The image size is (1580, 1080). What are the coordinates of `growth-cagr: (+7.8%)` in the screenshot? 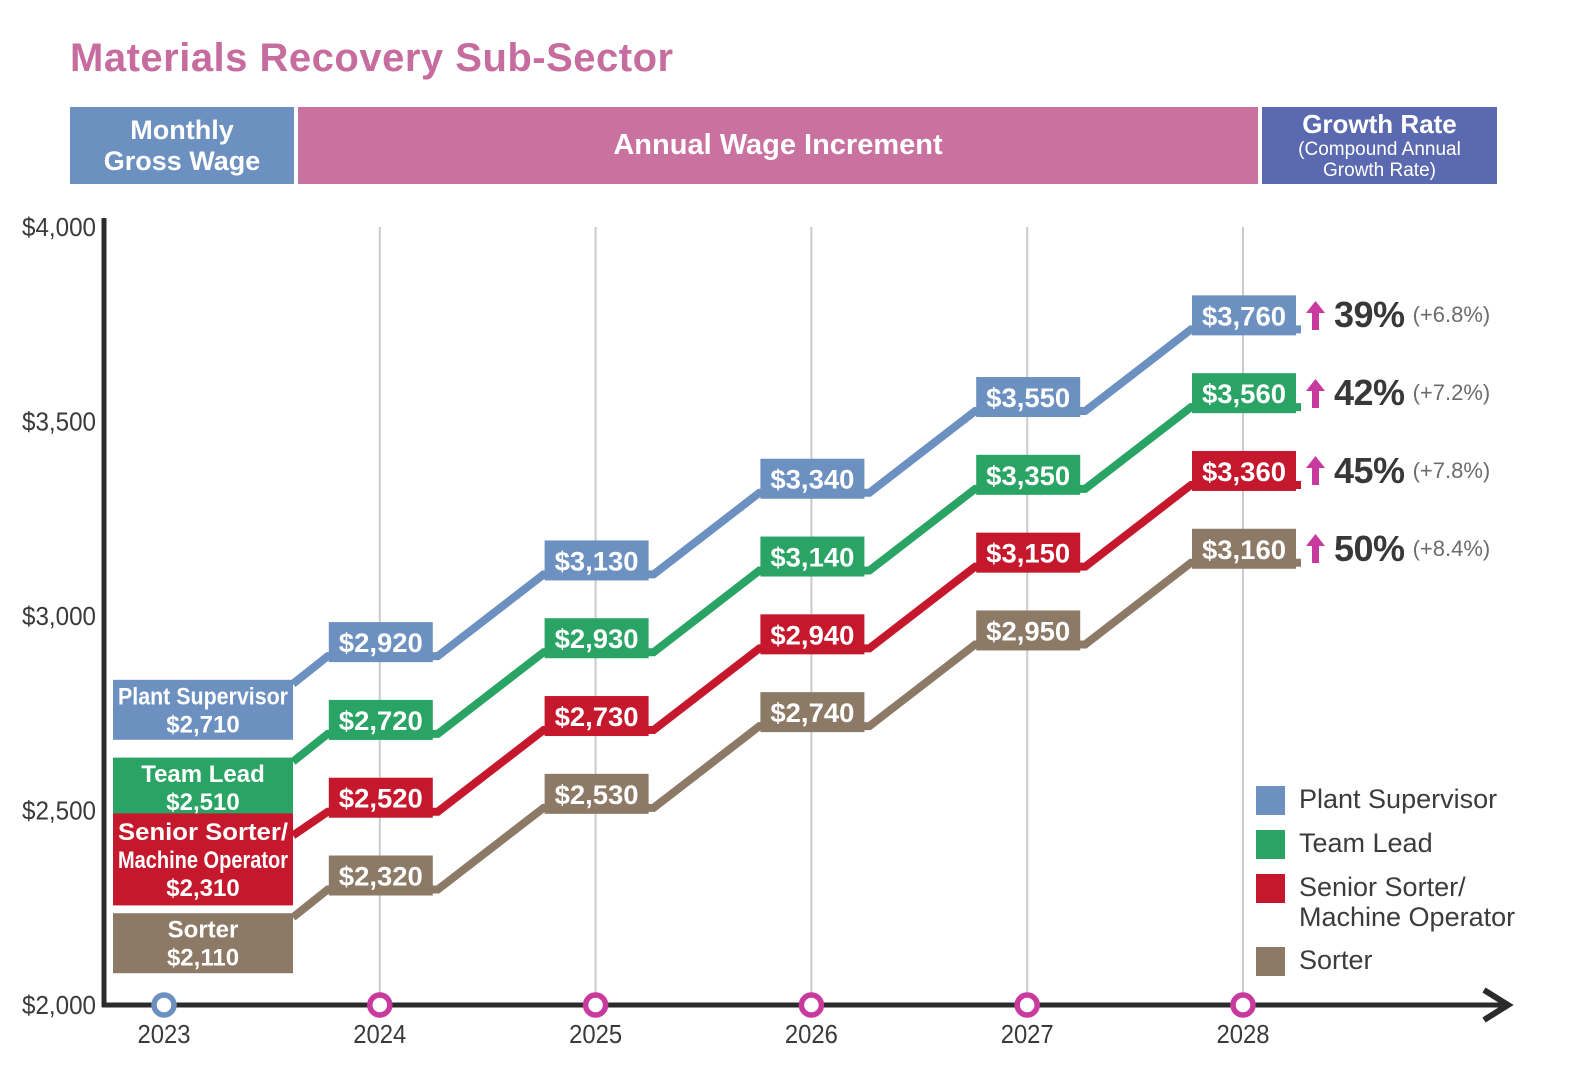 It's located at (1451, 470).